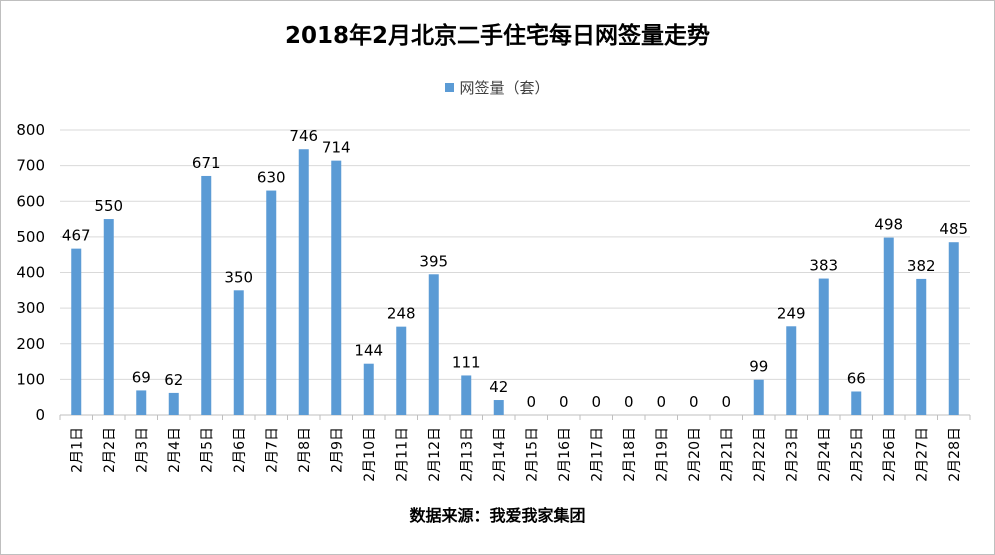 This screenshot has width=995, height=555. Describe the element at coordinates (597, 454) in the screenshot. I see `x-tick-label: 2月17日` at that location.